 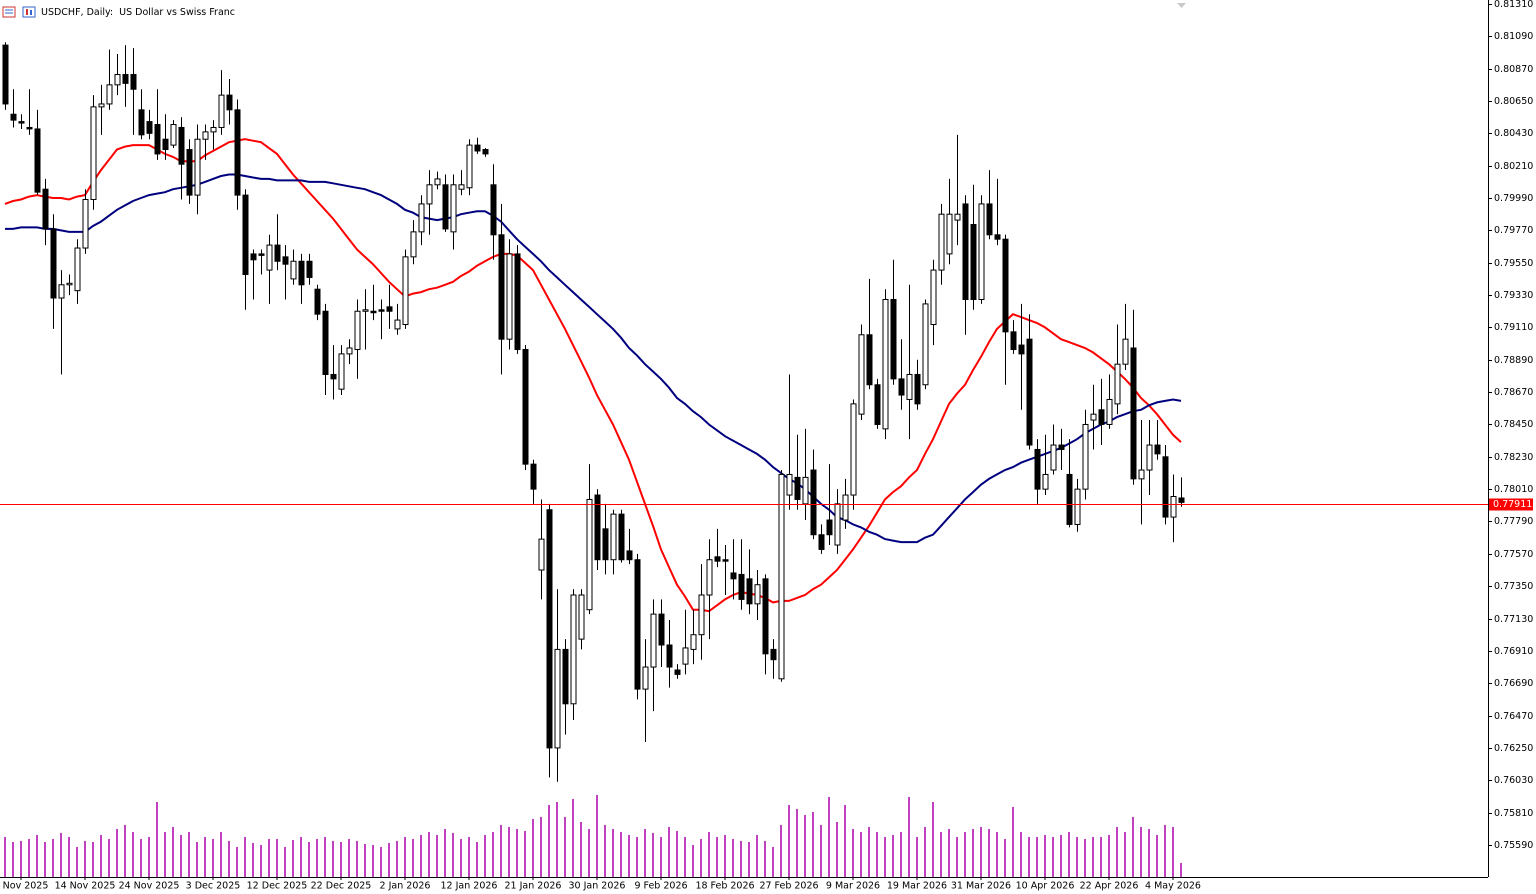 I want to click on x-tick-label: 21 Jan 2026, so click(x=533, y=886).